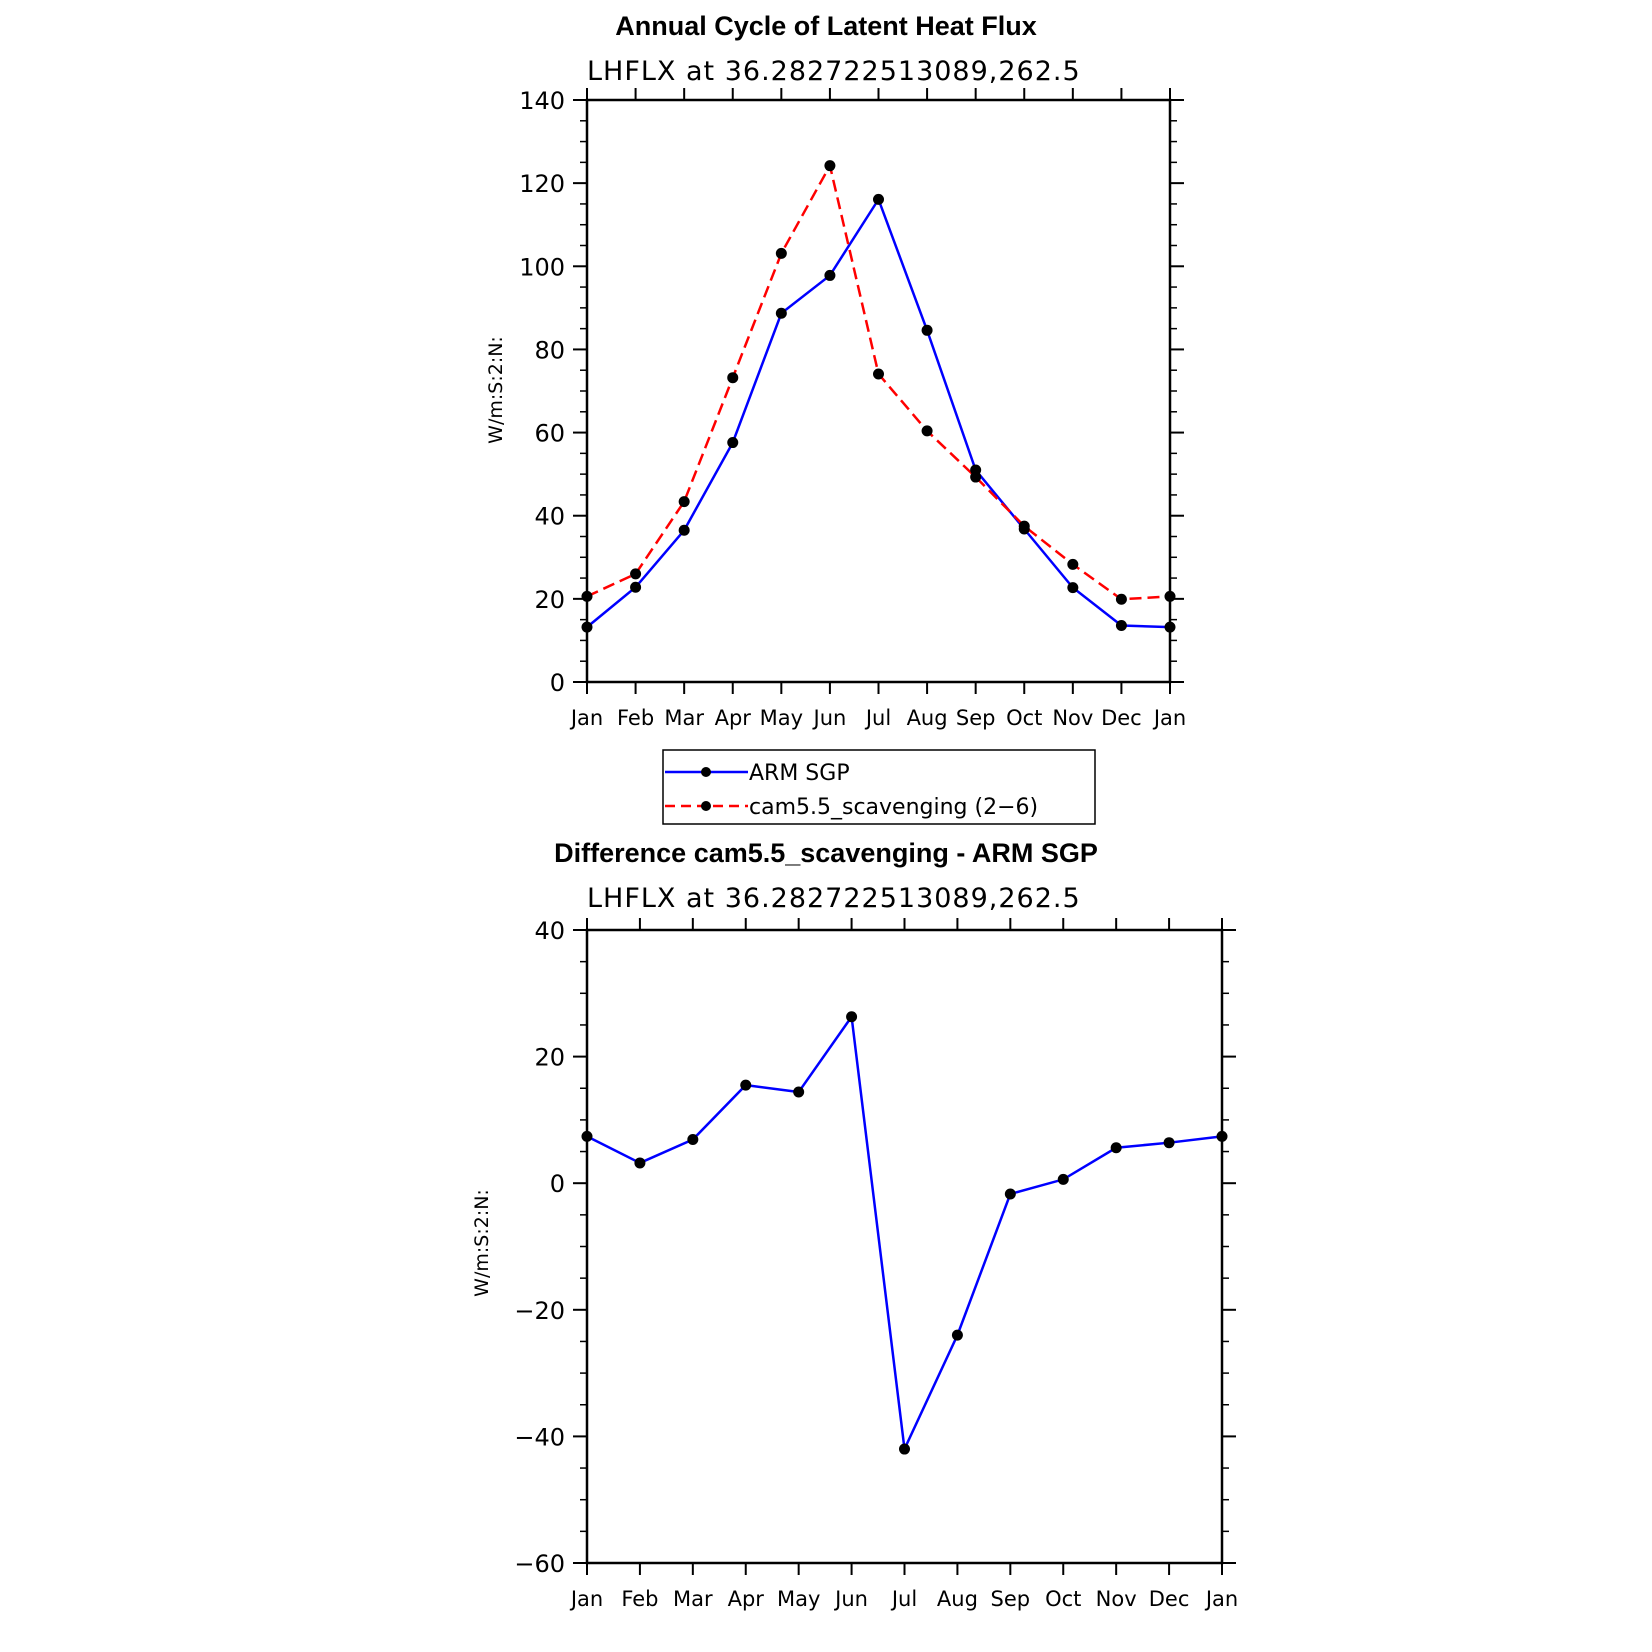  I want to click on chart2-xtick-label: Mar, so click(693, 1599).